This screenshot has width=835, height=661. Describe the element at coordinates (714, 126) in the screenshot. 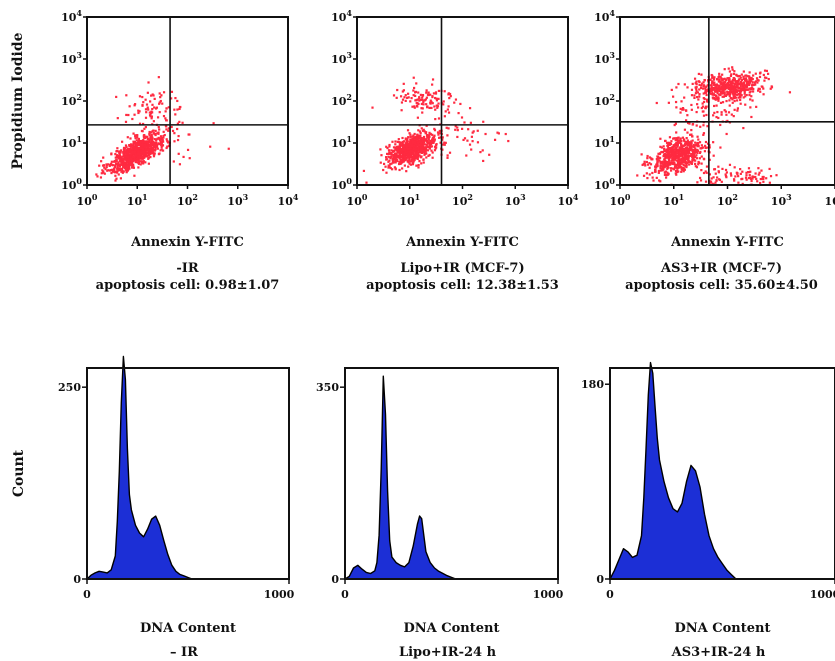

I see `dot-cloud` at that location.